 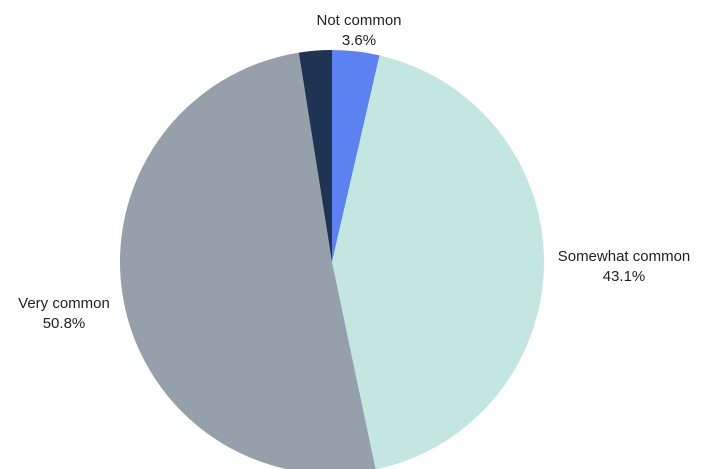 What do you see at coordinates (358, 20) in the screenshot?
I see `label-not-common: Not common` at bounding box center [358, 20].